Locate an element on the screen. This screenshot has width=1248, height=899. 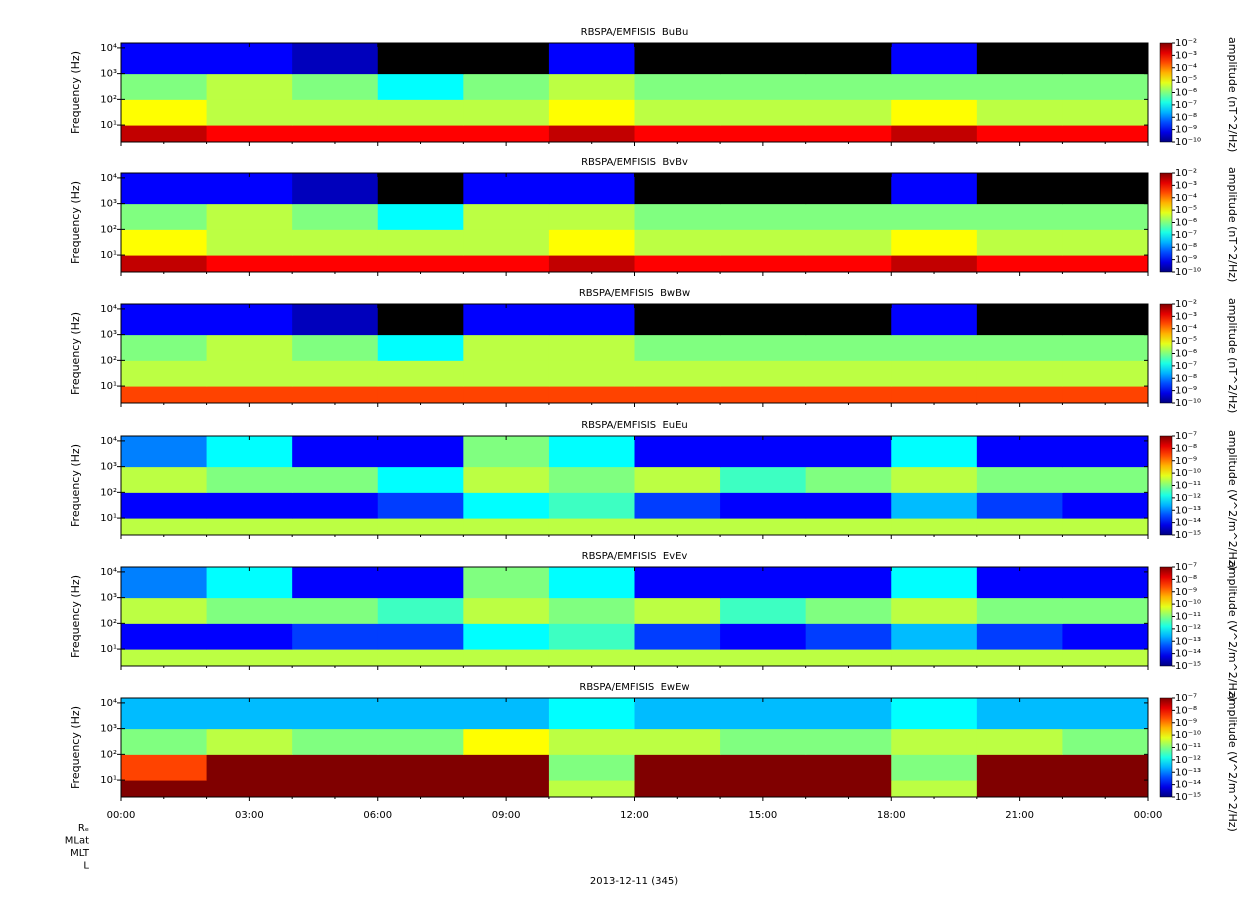
colorbar-tick-label: 10⁻¹⁴ is located at coordinates (1188, 523).